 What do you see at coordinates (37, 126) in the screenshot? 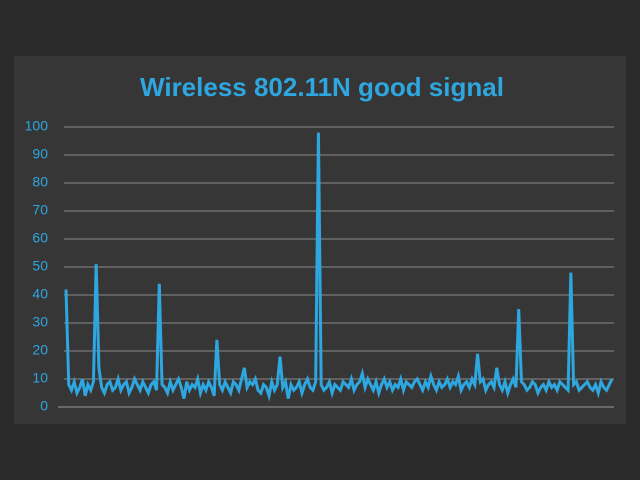
I see `y-tick-label: 100` at bounding box center [37, 126].